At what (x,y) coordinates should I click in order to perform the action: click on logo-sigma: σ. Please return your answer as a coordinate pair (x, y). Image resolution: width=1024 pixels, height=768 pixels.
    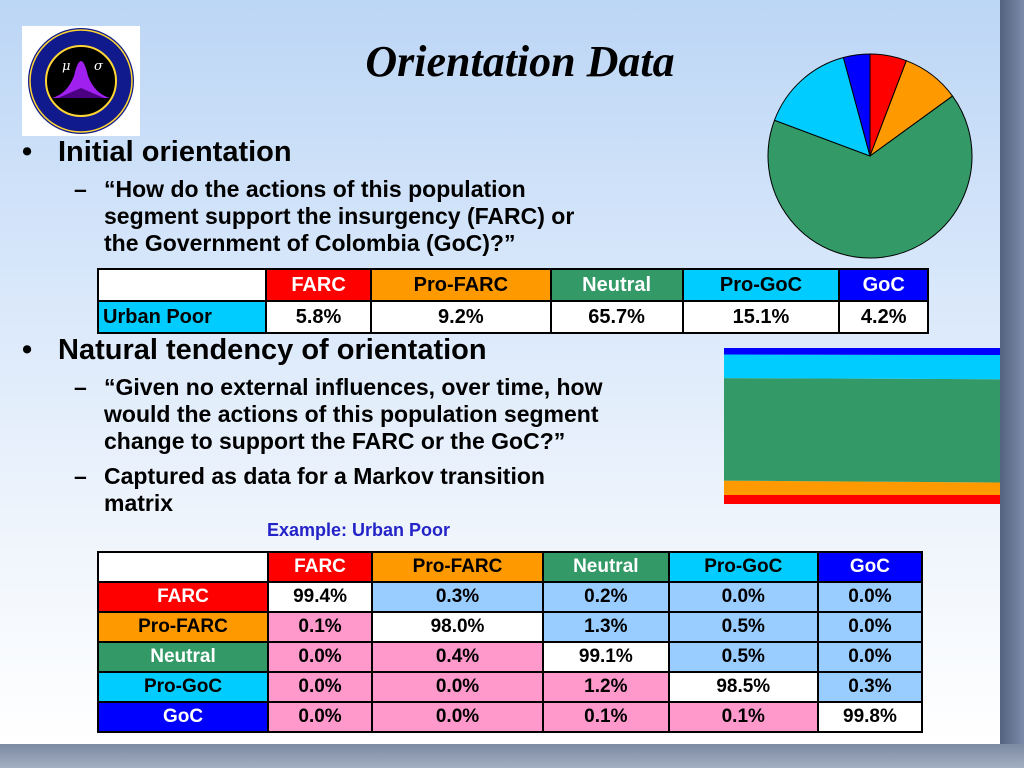
    Looking at the image, I should click on (99, 66).